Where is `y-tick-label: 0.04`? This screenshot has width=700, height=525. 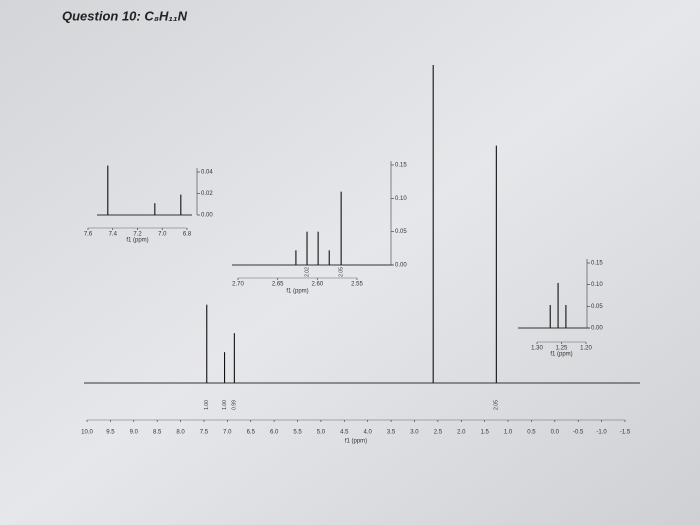
y-tick-label: 0.04 is located at coordinates (207, 173).